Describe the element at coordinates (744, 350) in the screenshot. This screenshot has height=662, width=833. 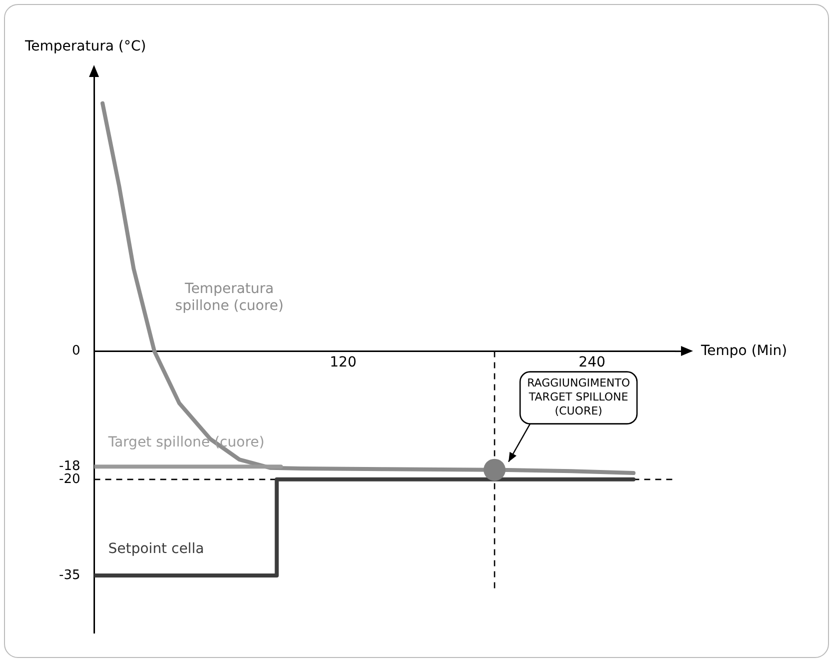
I see `x-axis-title: Tempo (Min)` at that location.